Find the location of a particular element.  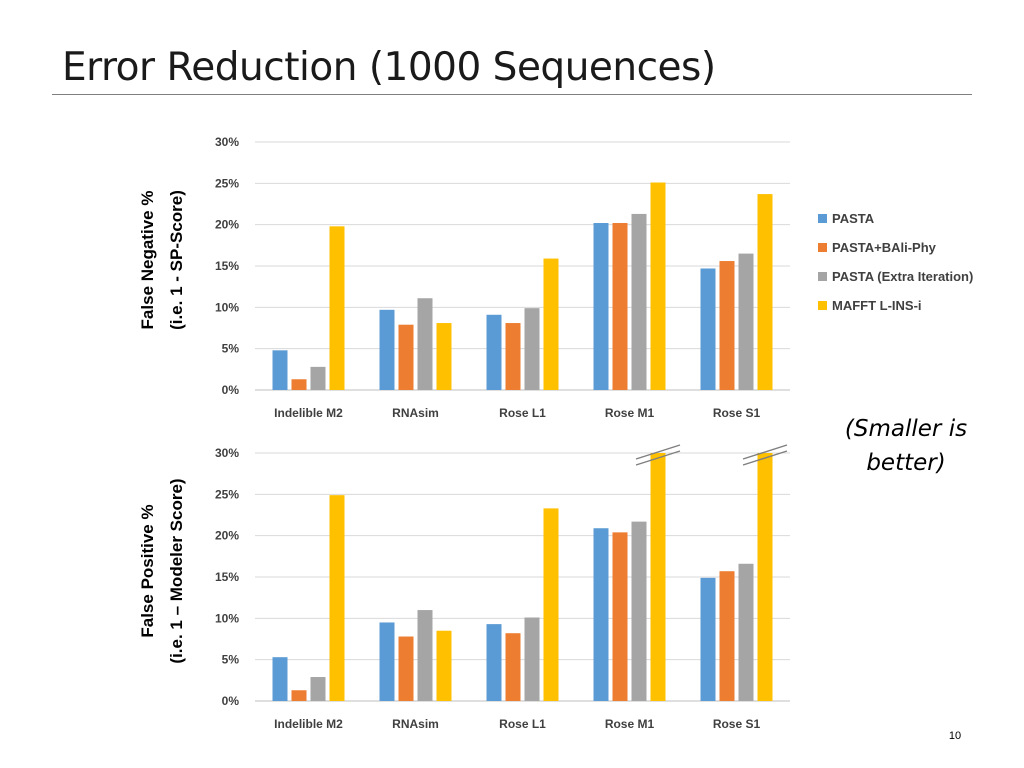

legend-swatch-mafft-l-ins-i is located at coordinates (822, 305).